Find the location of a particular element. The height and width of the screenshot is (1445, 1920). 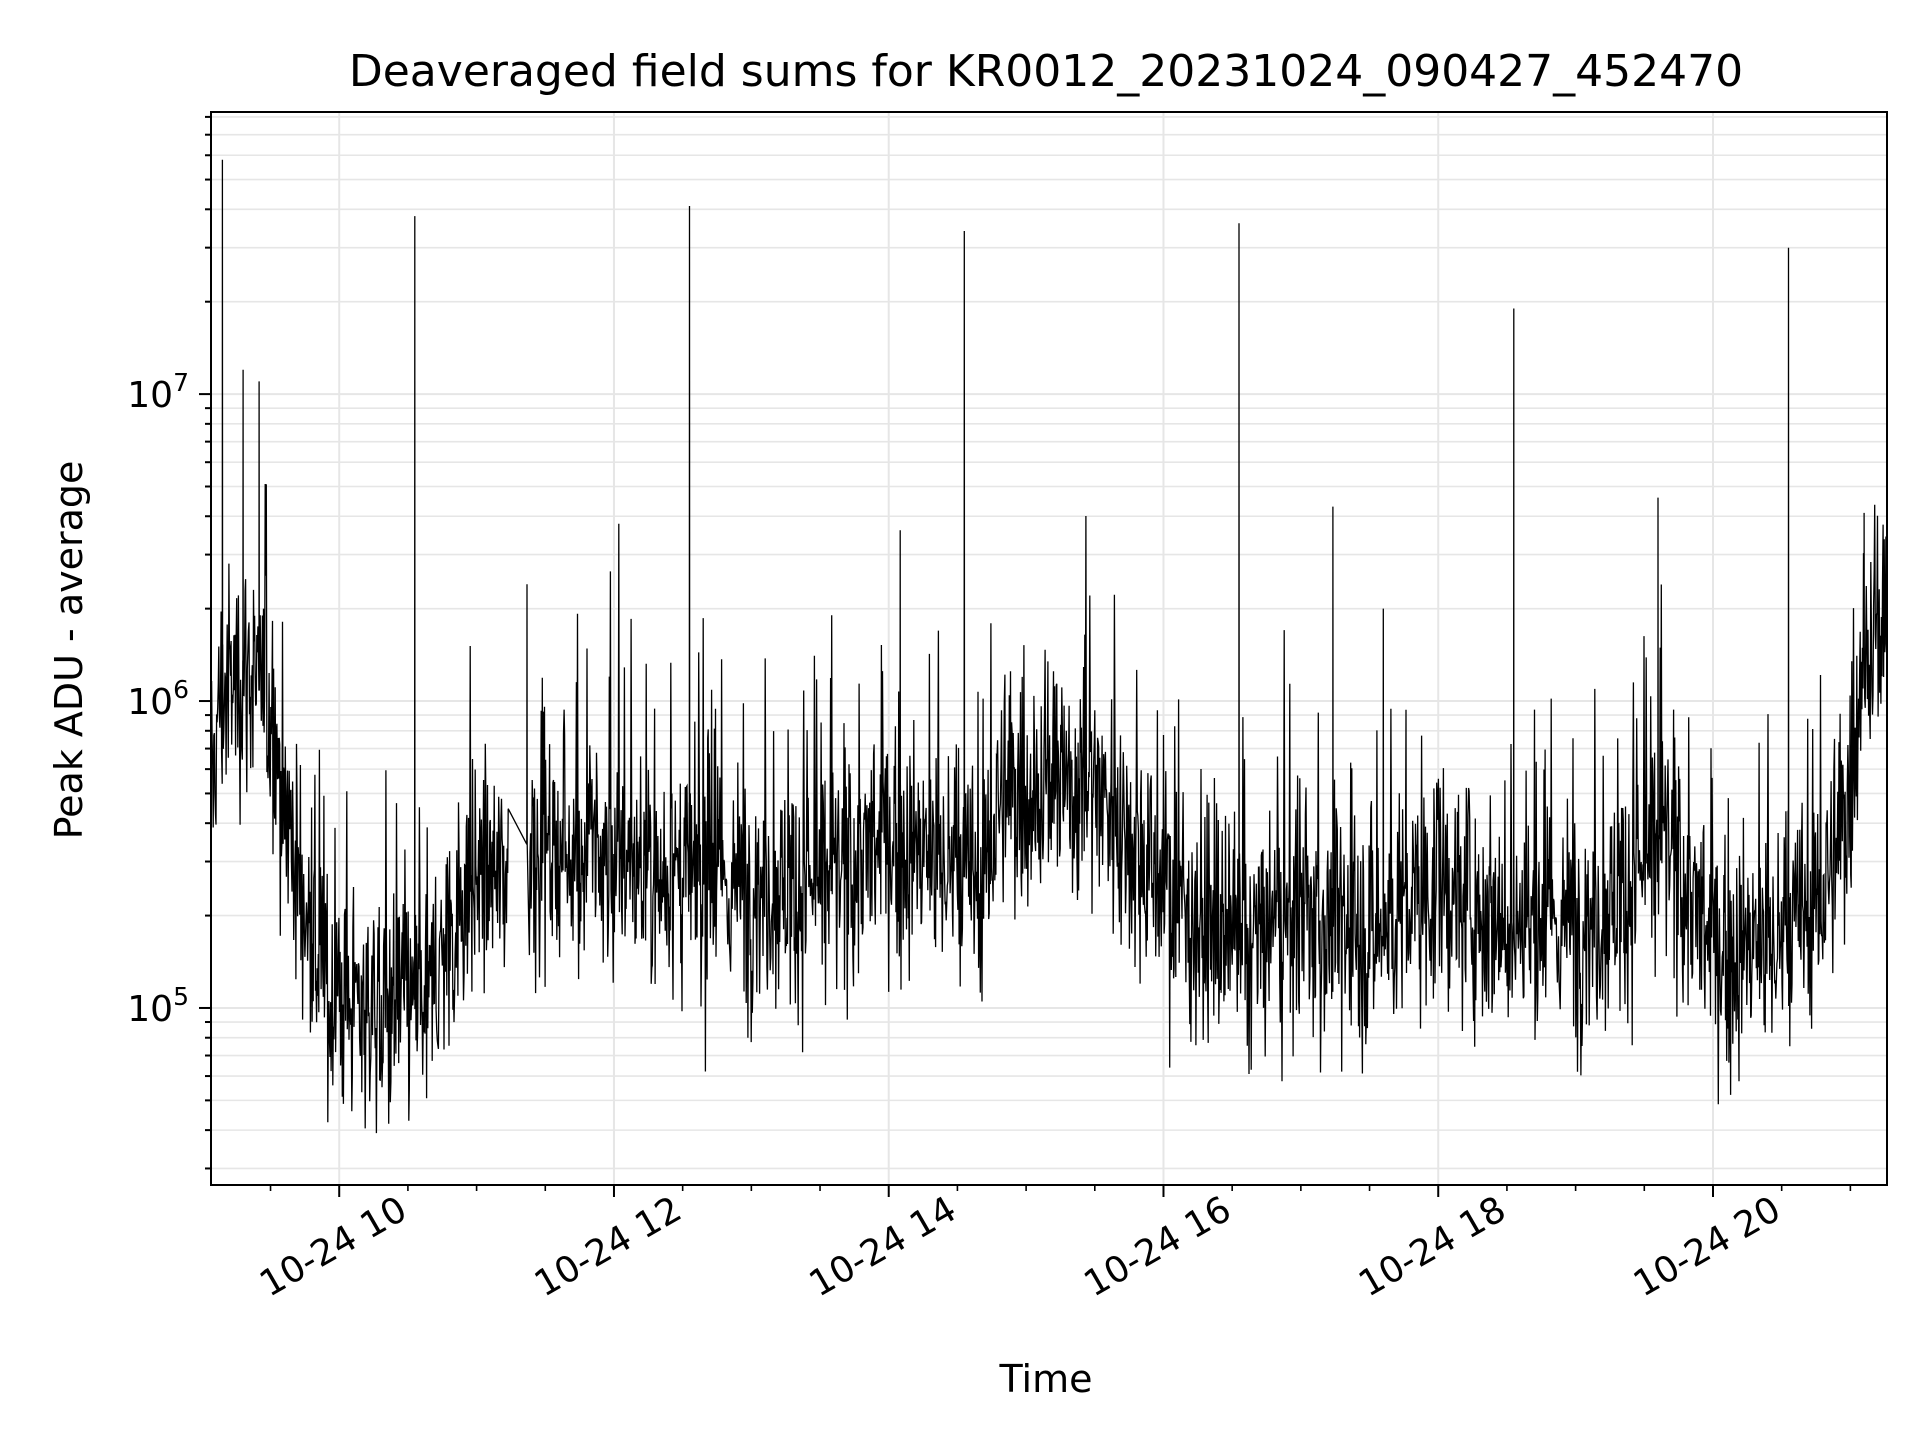

x-axis-label: Time is located at coordinates (1046, 1379).